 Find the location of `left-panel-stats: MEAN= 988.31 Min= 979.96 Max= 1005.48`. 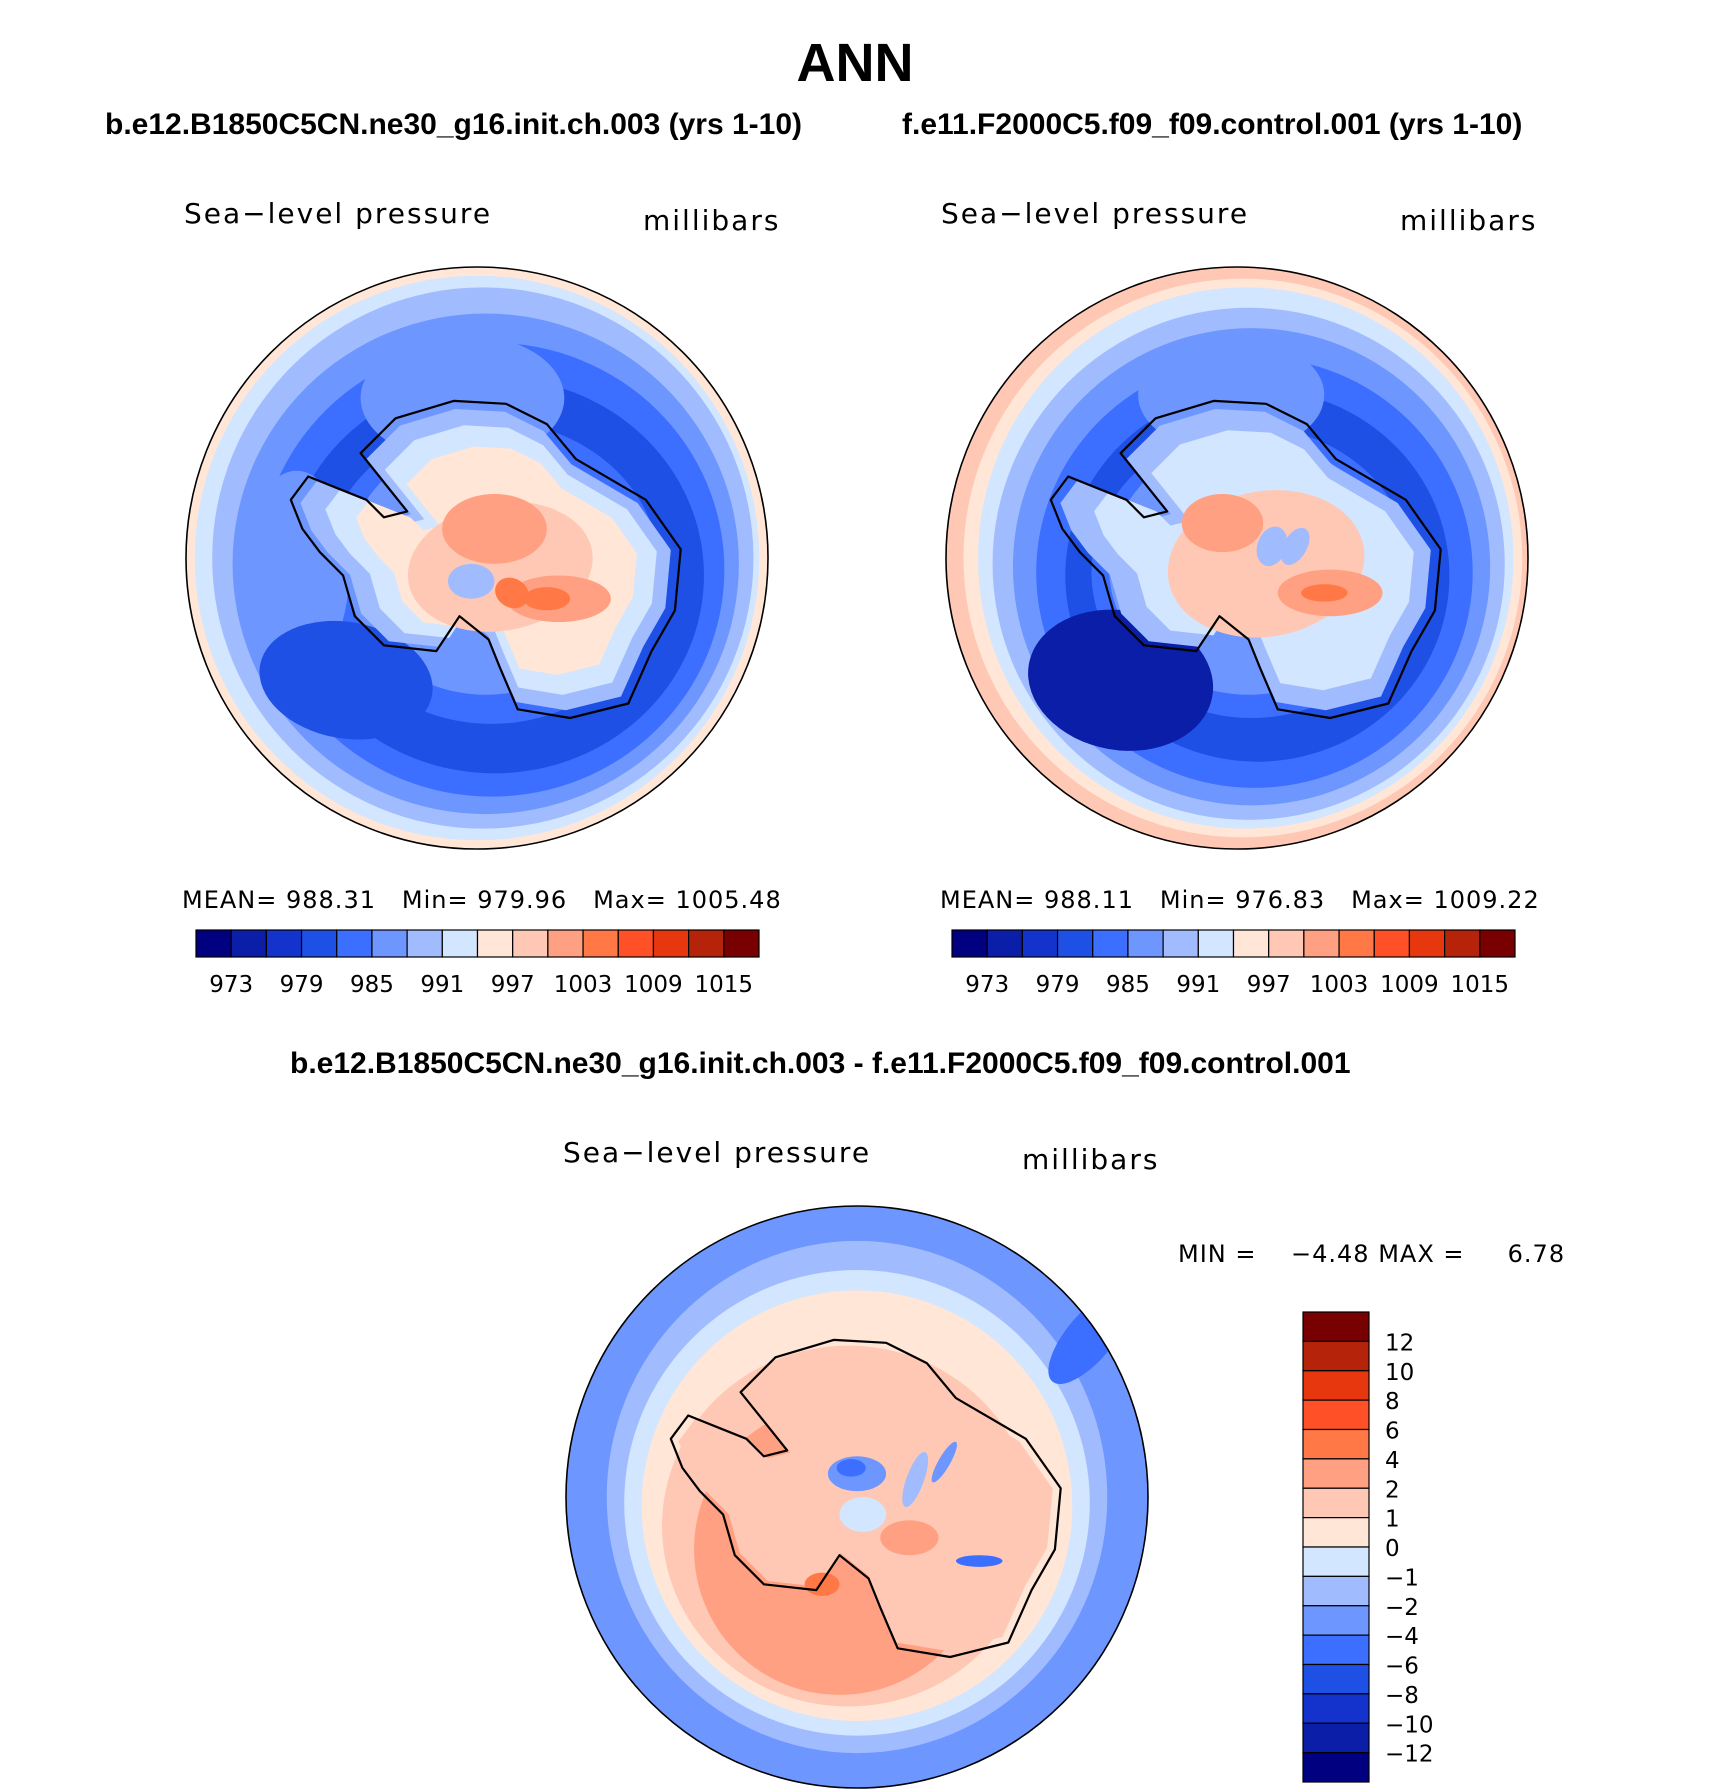

left-panel-stats: MEAN= 988.31 Min= 979.96 Max= 1005.48 is located at coordinates (482, 900).